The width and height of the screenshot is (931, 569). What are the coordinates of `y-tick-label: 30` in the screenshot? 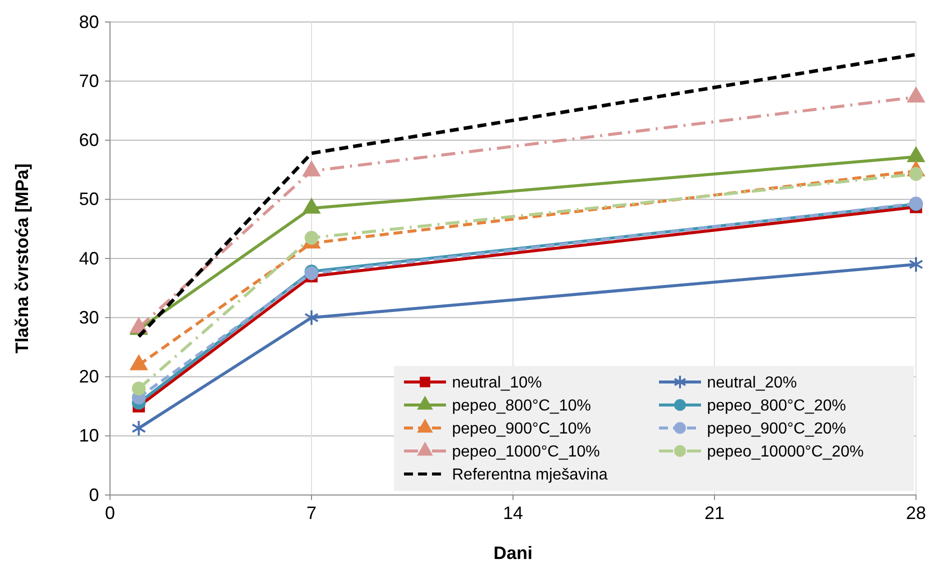 It's located at (88, 317).